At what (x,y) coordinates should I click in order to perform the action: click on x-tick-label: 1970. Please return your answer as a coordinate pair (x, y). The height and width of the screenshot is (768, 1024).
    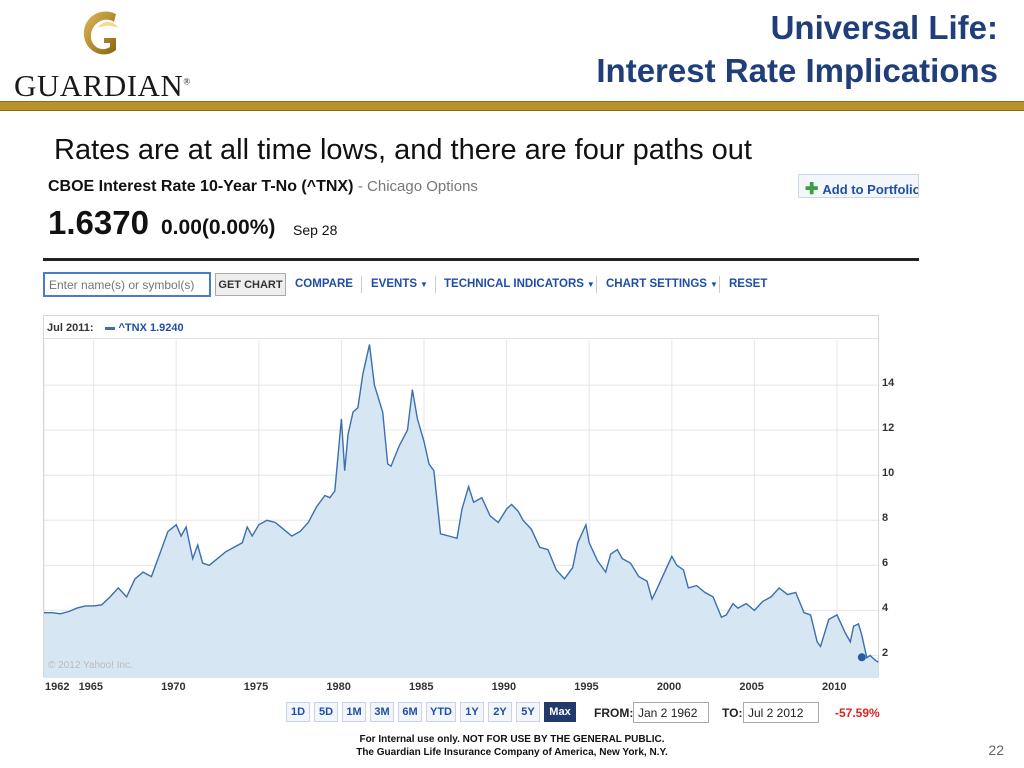
    Looking at the image, I should click on (173, 687).